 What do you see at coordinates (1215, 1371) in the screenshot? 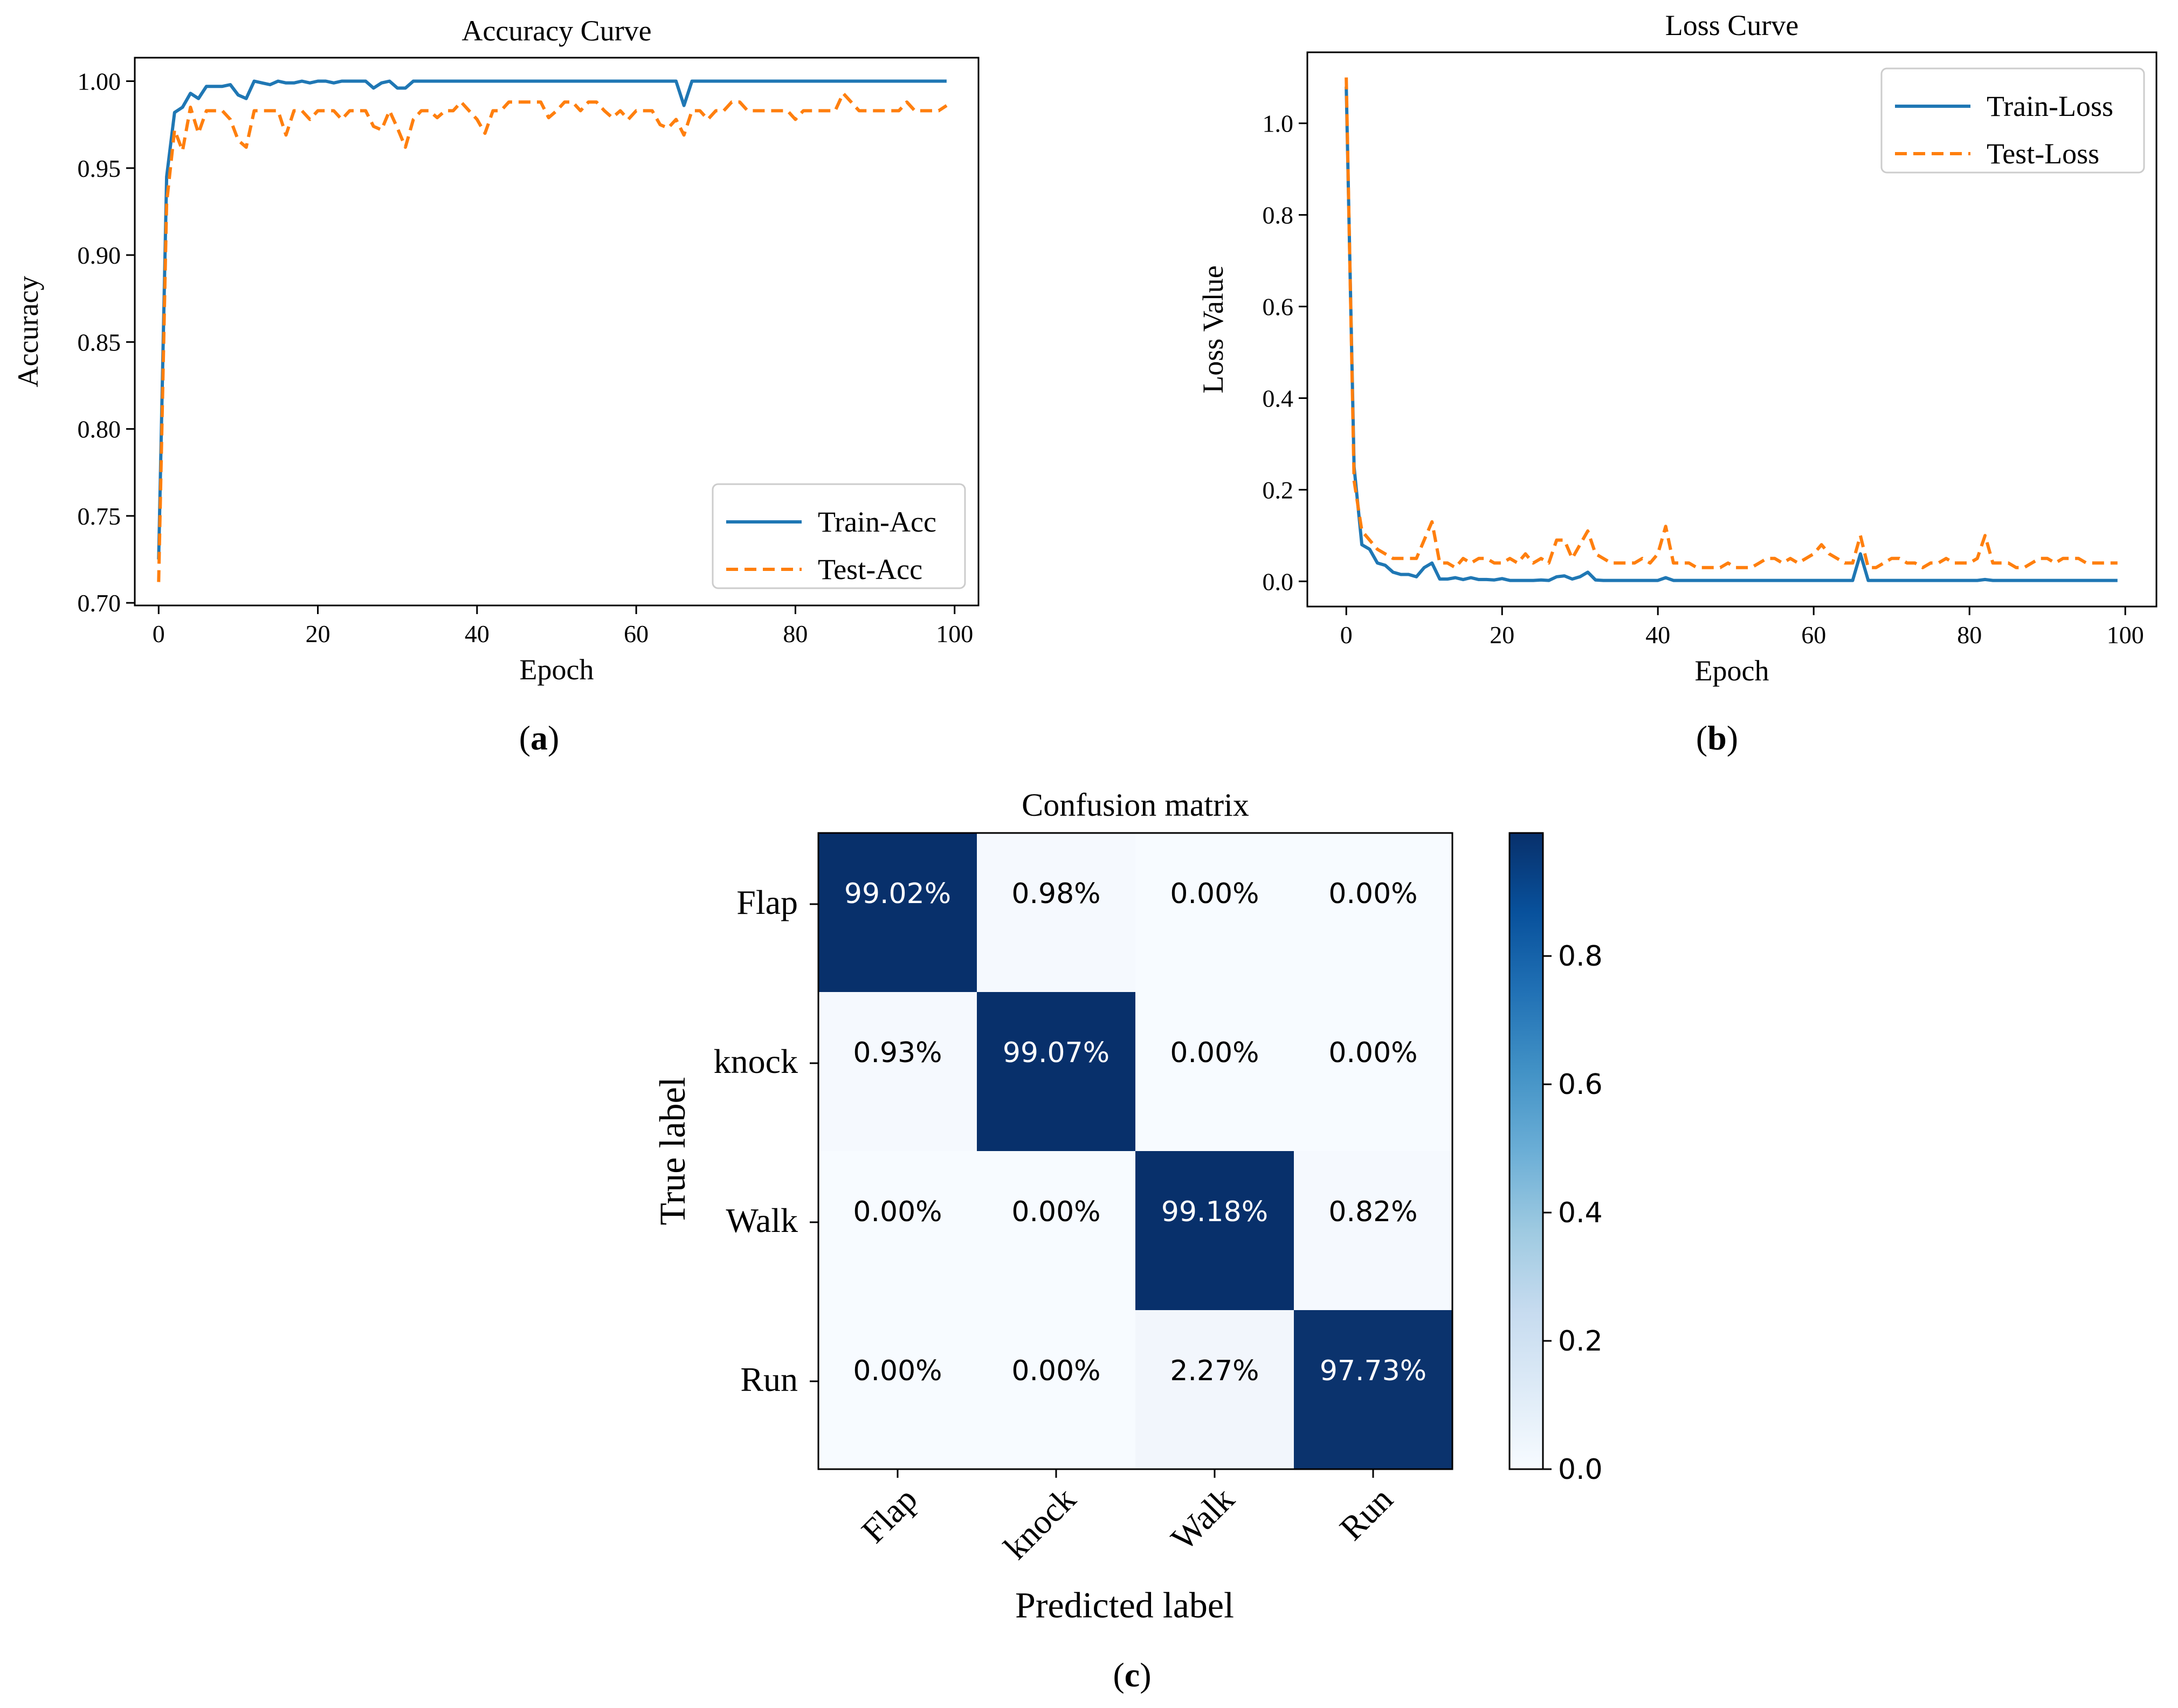
I see `cell-value-label: 2.27%` at bounding box center [1215, 1371].